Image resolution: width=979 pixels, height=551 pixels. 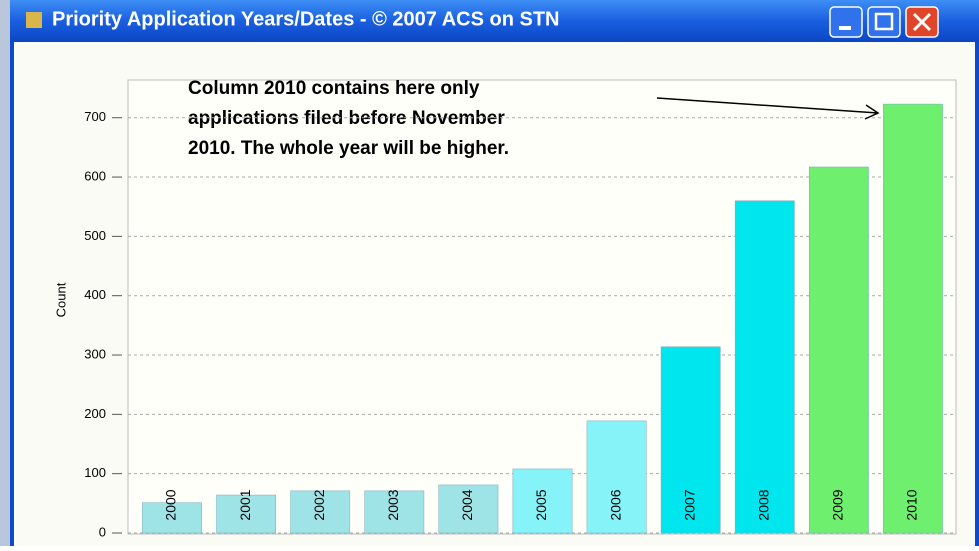 I want to click on maximize-button, so click(x=884, y=22).